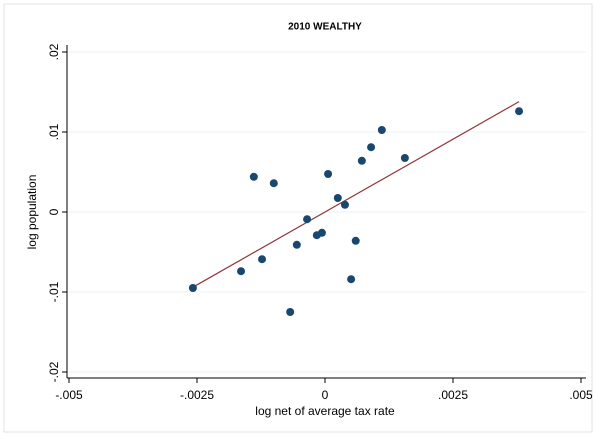  Describe the element at coordinates (581, 395) in the screenshot. I see `x-tick-label: .005` at that location.